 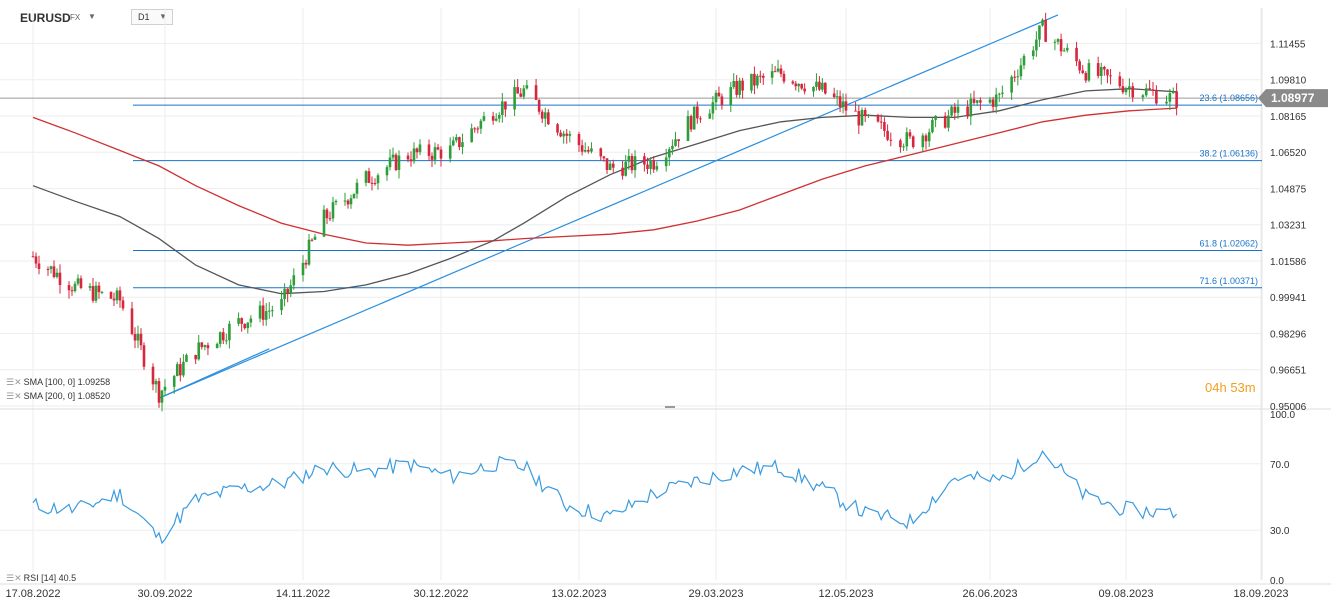 I want to click on fib-level-label: 23.6 (1.08656), so click(x=1228, y=98).